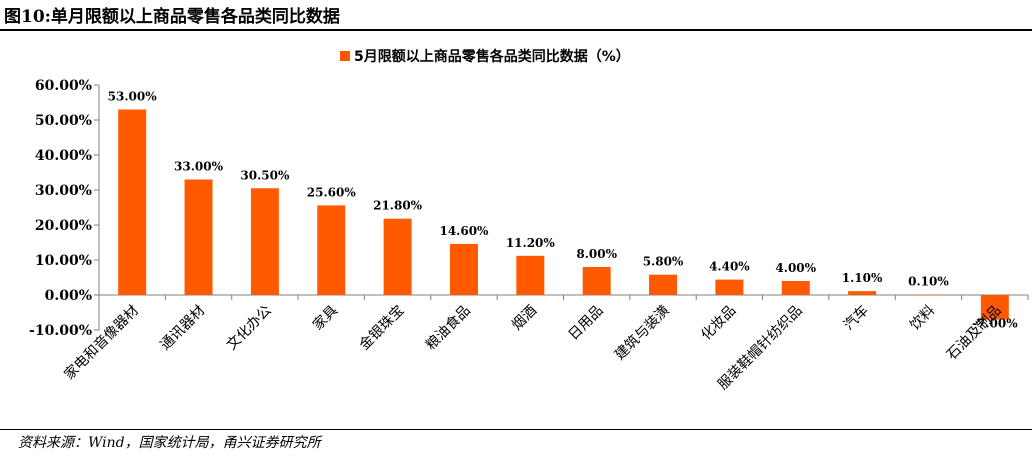  I want to click on data-label: 30.50%, so click(265, 175).